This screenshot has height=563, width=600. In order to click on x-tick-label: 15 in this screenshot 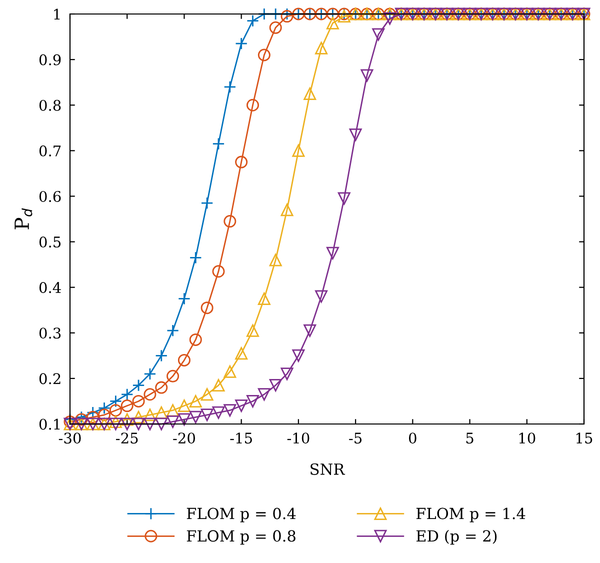, I will do `click(584, 438)`.